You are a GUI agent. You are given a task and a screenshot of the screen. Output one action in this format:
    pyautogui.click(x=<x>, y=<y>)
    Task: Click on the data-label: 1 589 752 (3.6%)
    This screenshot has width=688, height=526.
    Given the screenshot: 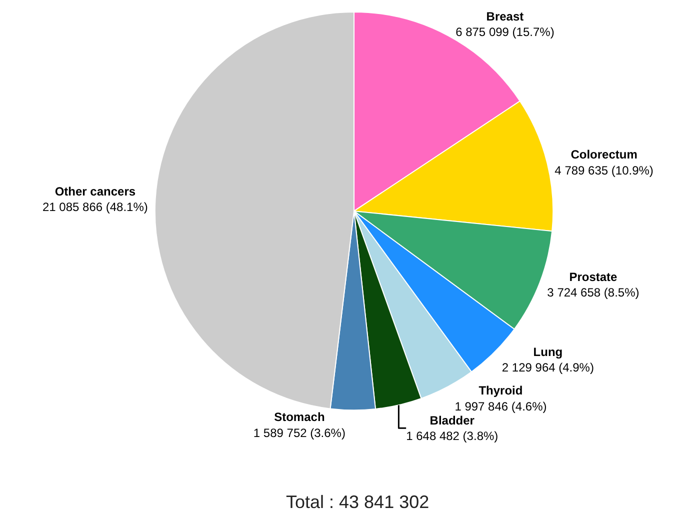 What is the action you would take?
    pyautogui.click(x=299, y=433)
    